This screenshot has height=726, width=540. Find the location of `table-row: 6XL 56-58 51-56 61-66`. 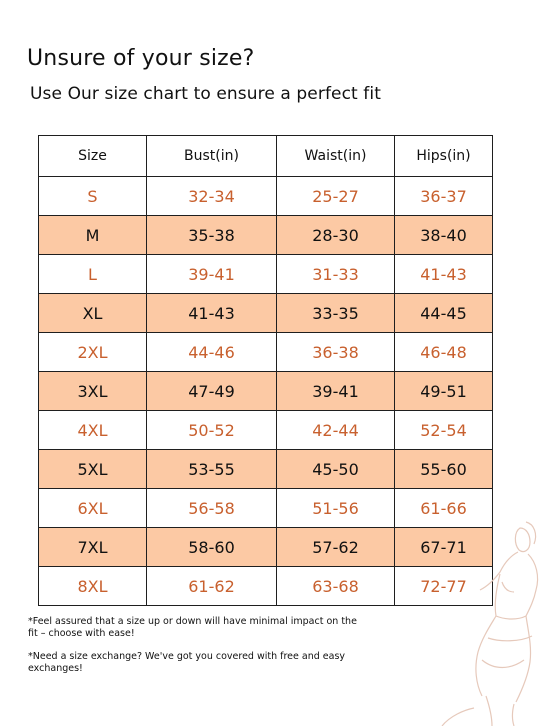

table-row: 6XL 56-58 51-56 61-66 is located at coordinates (265, 508).